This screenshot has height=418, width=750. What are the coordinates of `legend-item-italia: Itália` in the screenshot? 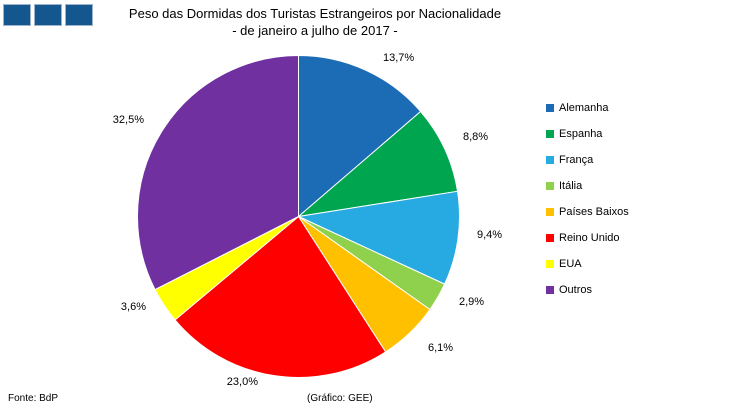 It's located at (587, 186).